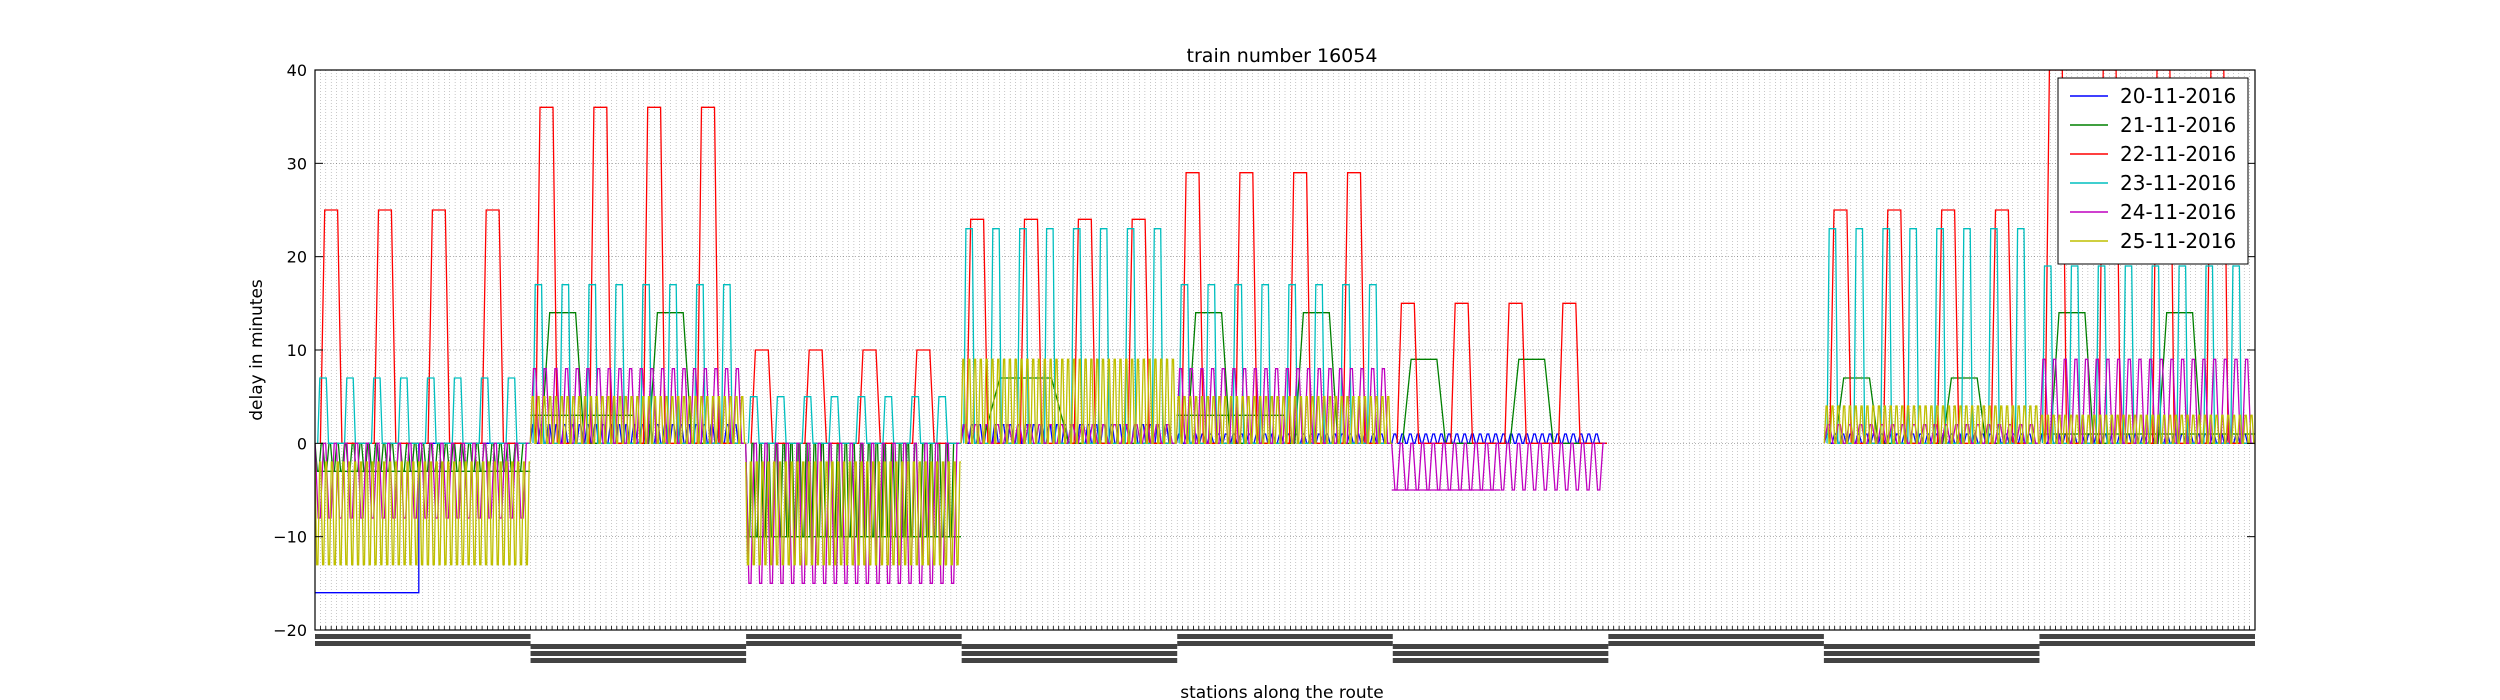 Image resolution: width=2500 pixels, height=700 pixels. I want to click on y-axis-label: delay in minutes, so click(257, 350).